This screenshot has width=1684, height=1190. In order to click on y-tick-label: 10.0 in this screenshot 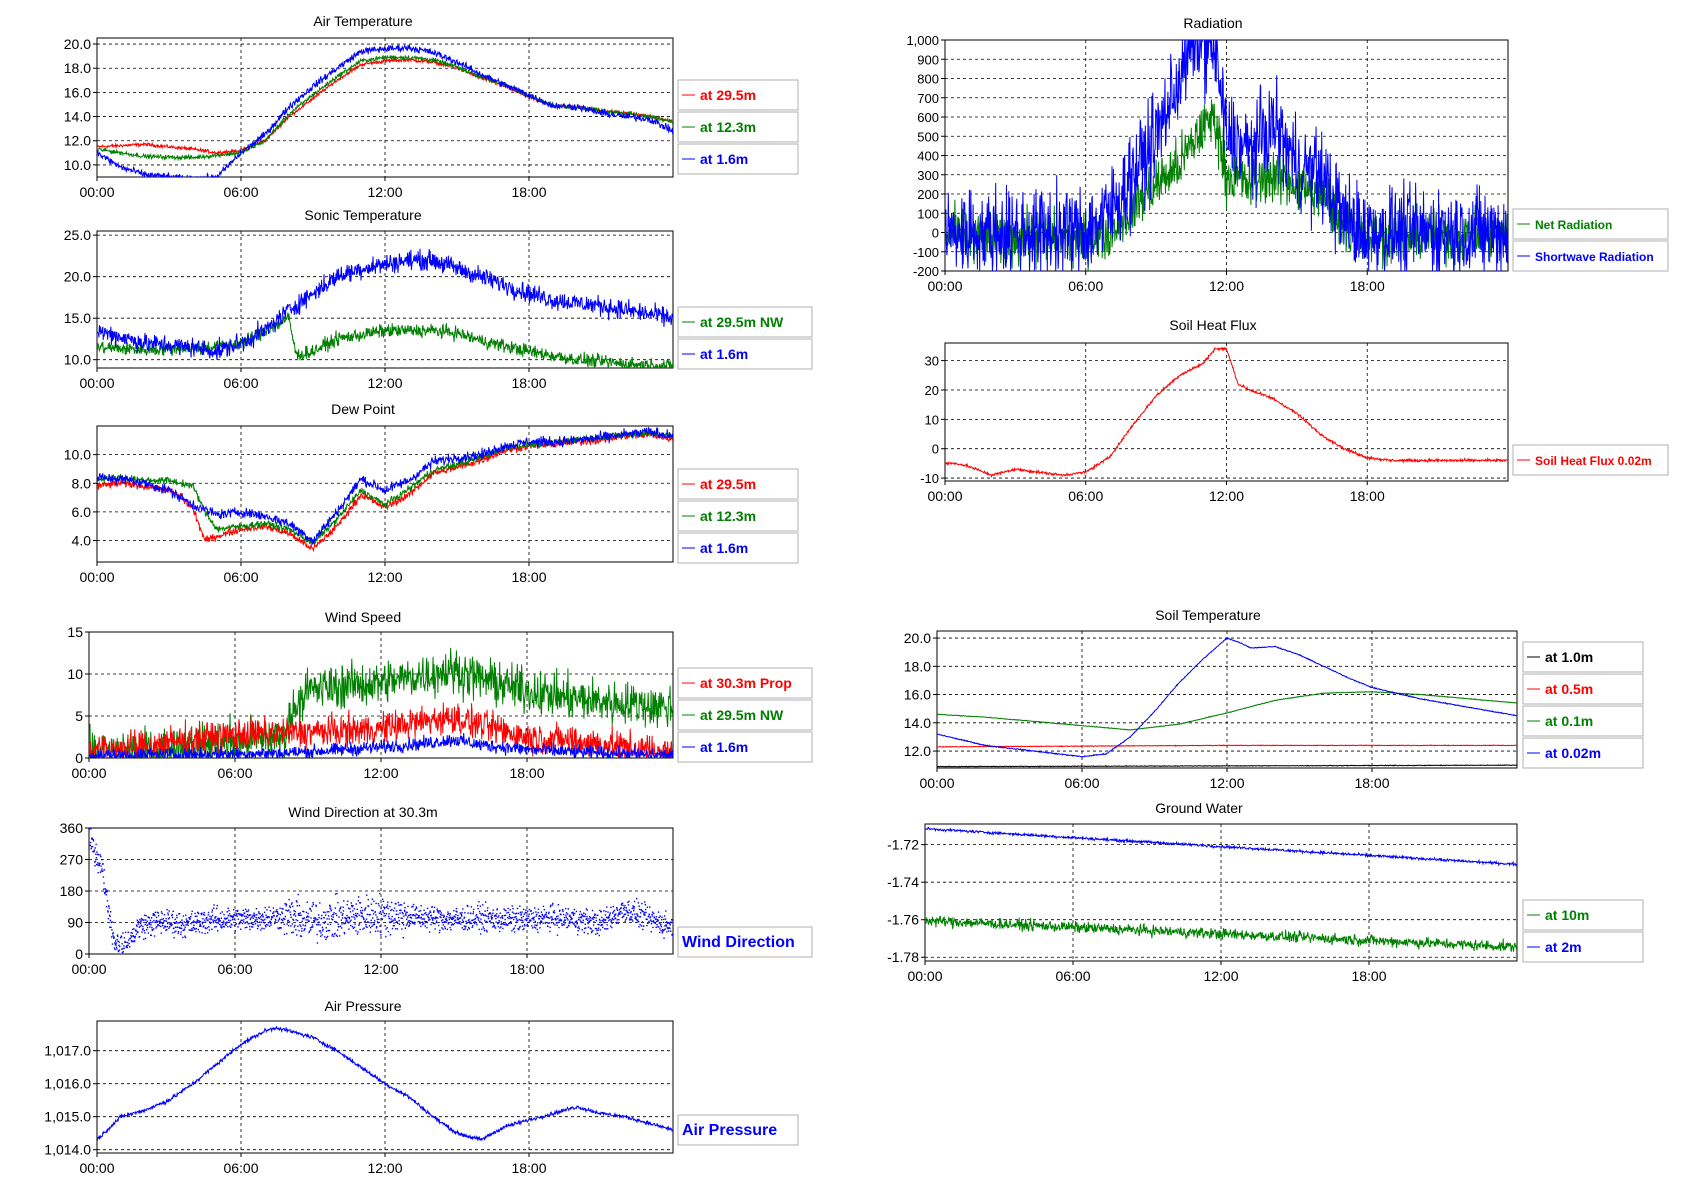, I will do `click(77, 455)`.